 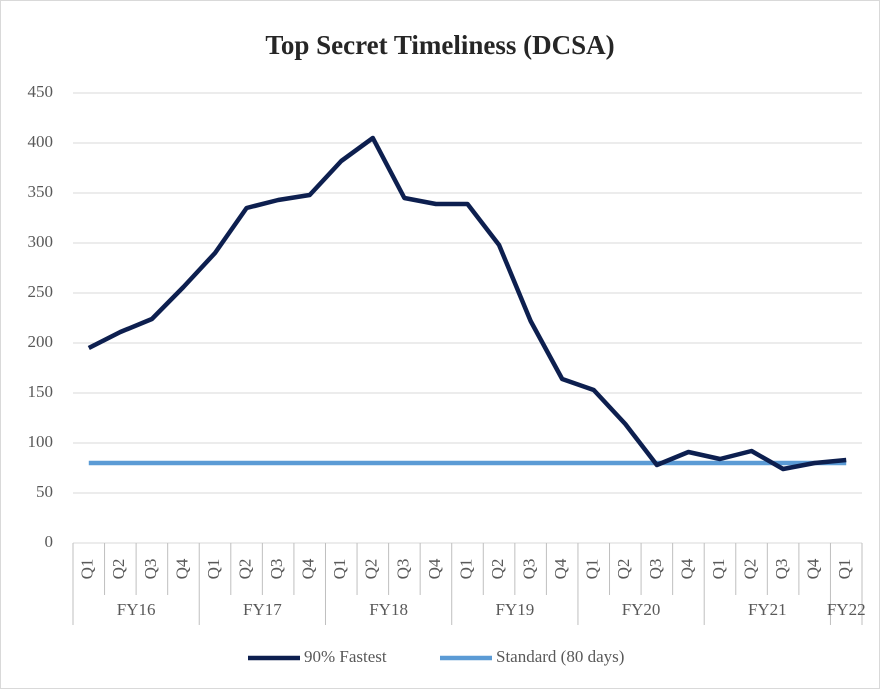 I want to click on x-group-label: FY22, so click(x=846, y=609).